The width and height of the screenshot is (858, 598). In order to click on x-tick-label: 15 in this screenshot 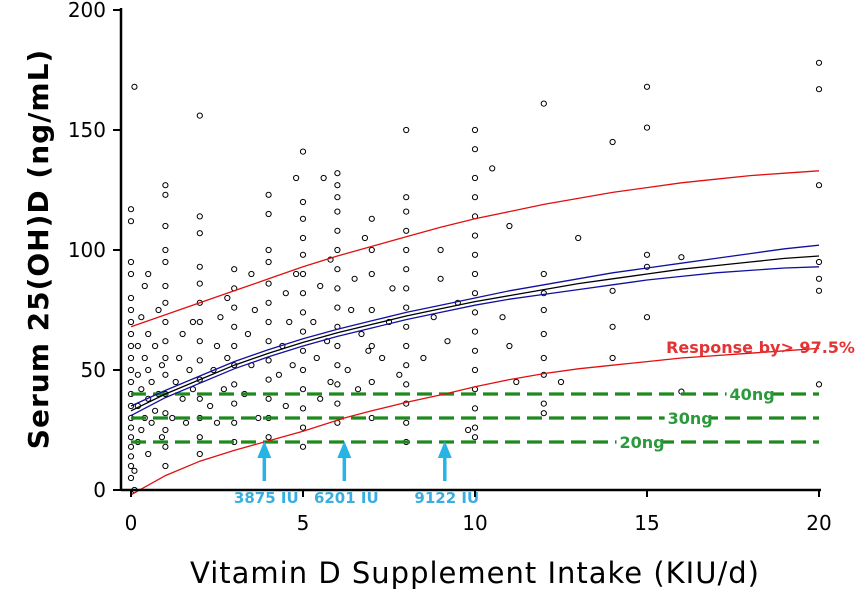, I will do `click(646, 523)`.